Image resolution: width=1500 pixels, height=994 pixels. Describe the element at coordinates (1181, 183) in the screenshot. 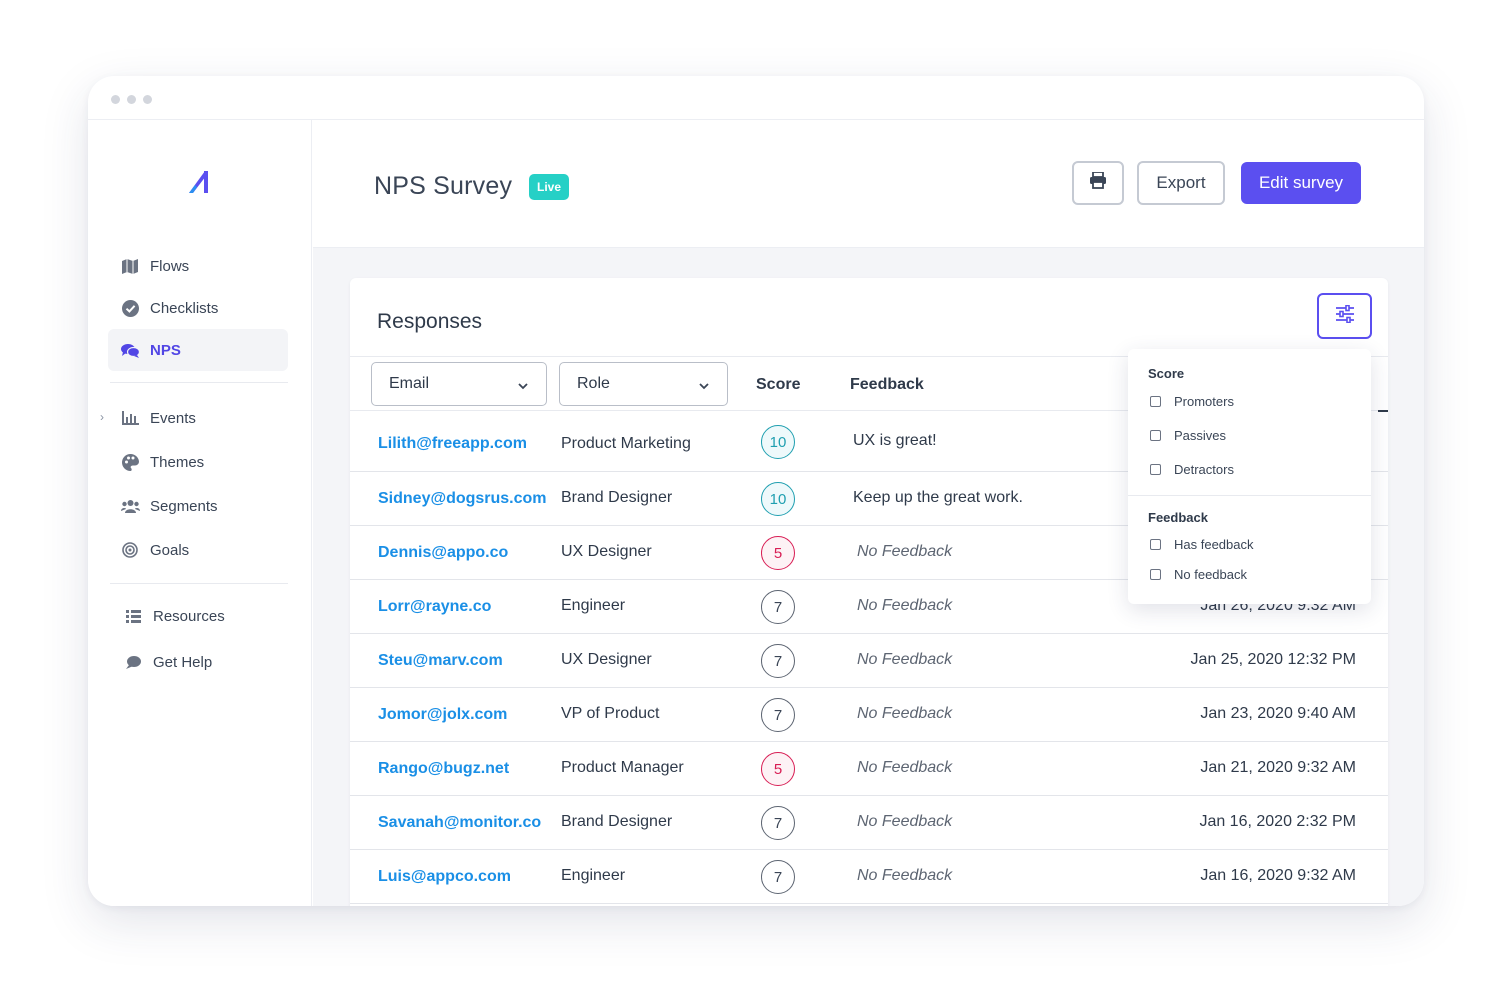

I see `export-button: Export` at that location.